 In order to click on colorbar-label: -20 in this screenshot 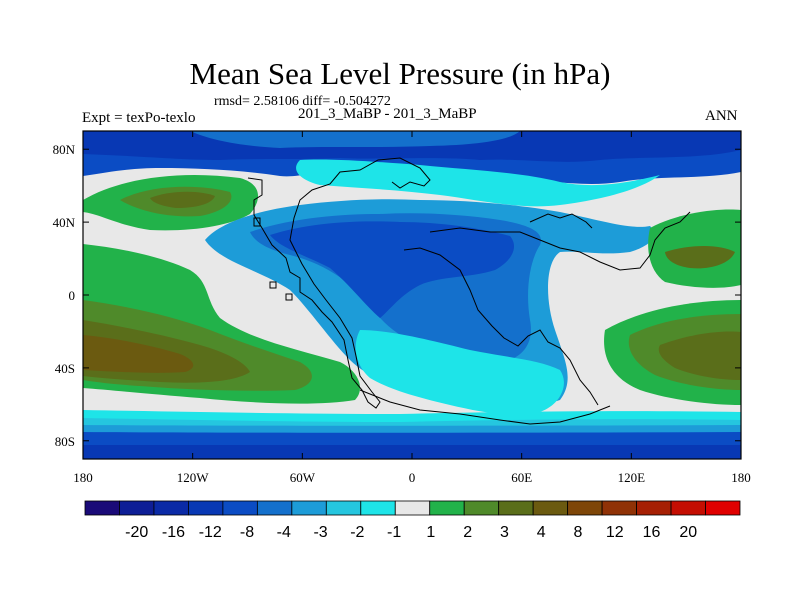, I will do `click(136, 532)`.